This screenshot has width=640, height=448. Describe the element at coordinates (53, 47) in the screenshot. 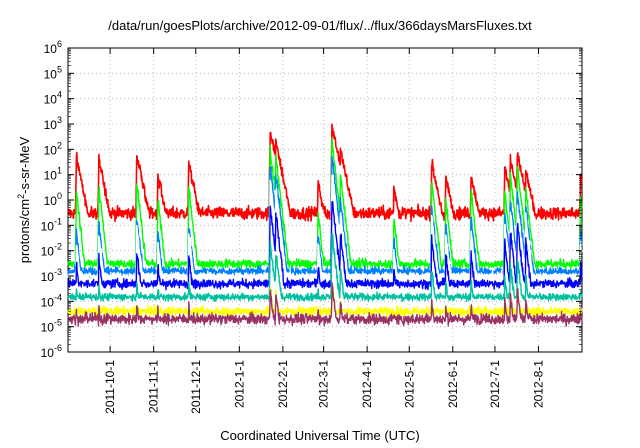

I see `y-tick-label: 10⁶` at that location.